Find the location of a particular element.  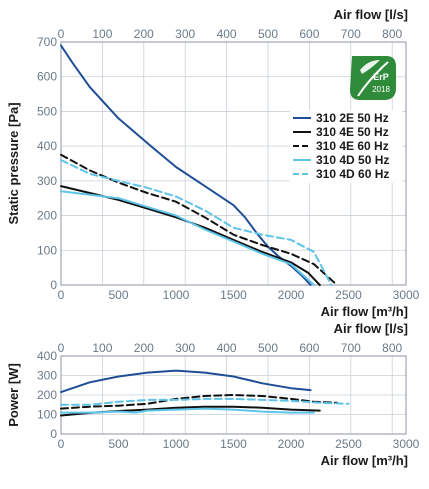

leaf-sprout-icon is located at coordinates (370, 67).